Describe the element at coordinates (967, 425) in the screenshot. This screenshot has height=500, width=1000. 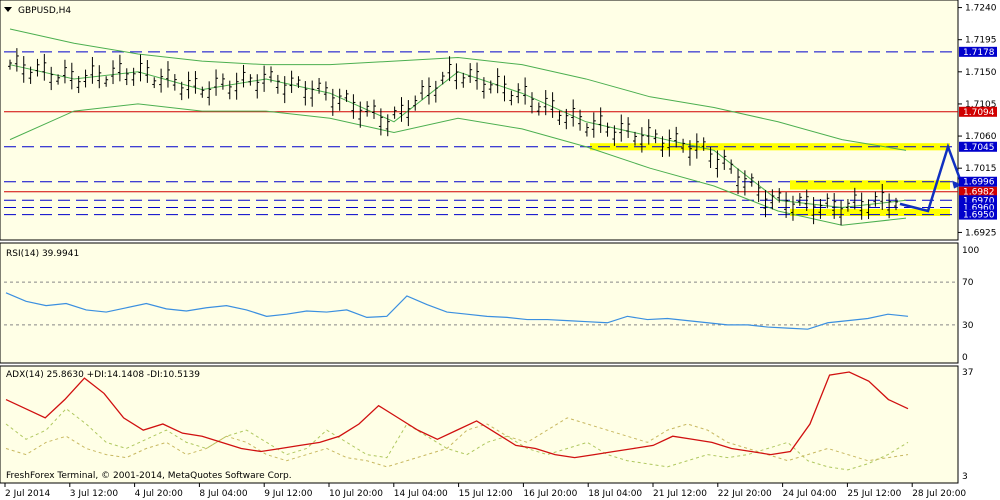
I see `adx-axis: 37 3` at that location.